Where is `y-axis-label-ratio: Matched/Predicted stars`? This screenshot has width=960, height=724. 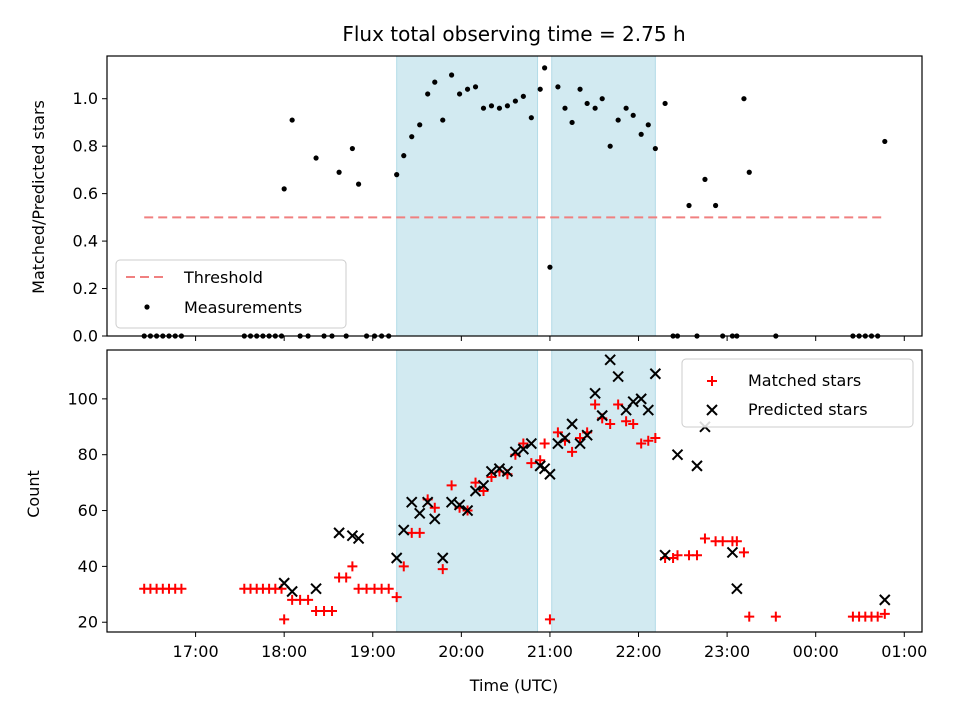
y-axis-label-ratio: Matched/Predicted stars is located at coordinates (38, 197).